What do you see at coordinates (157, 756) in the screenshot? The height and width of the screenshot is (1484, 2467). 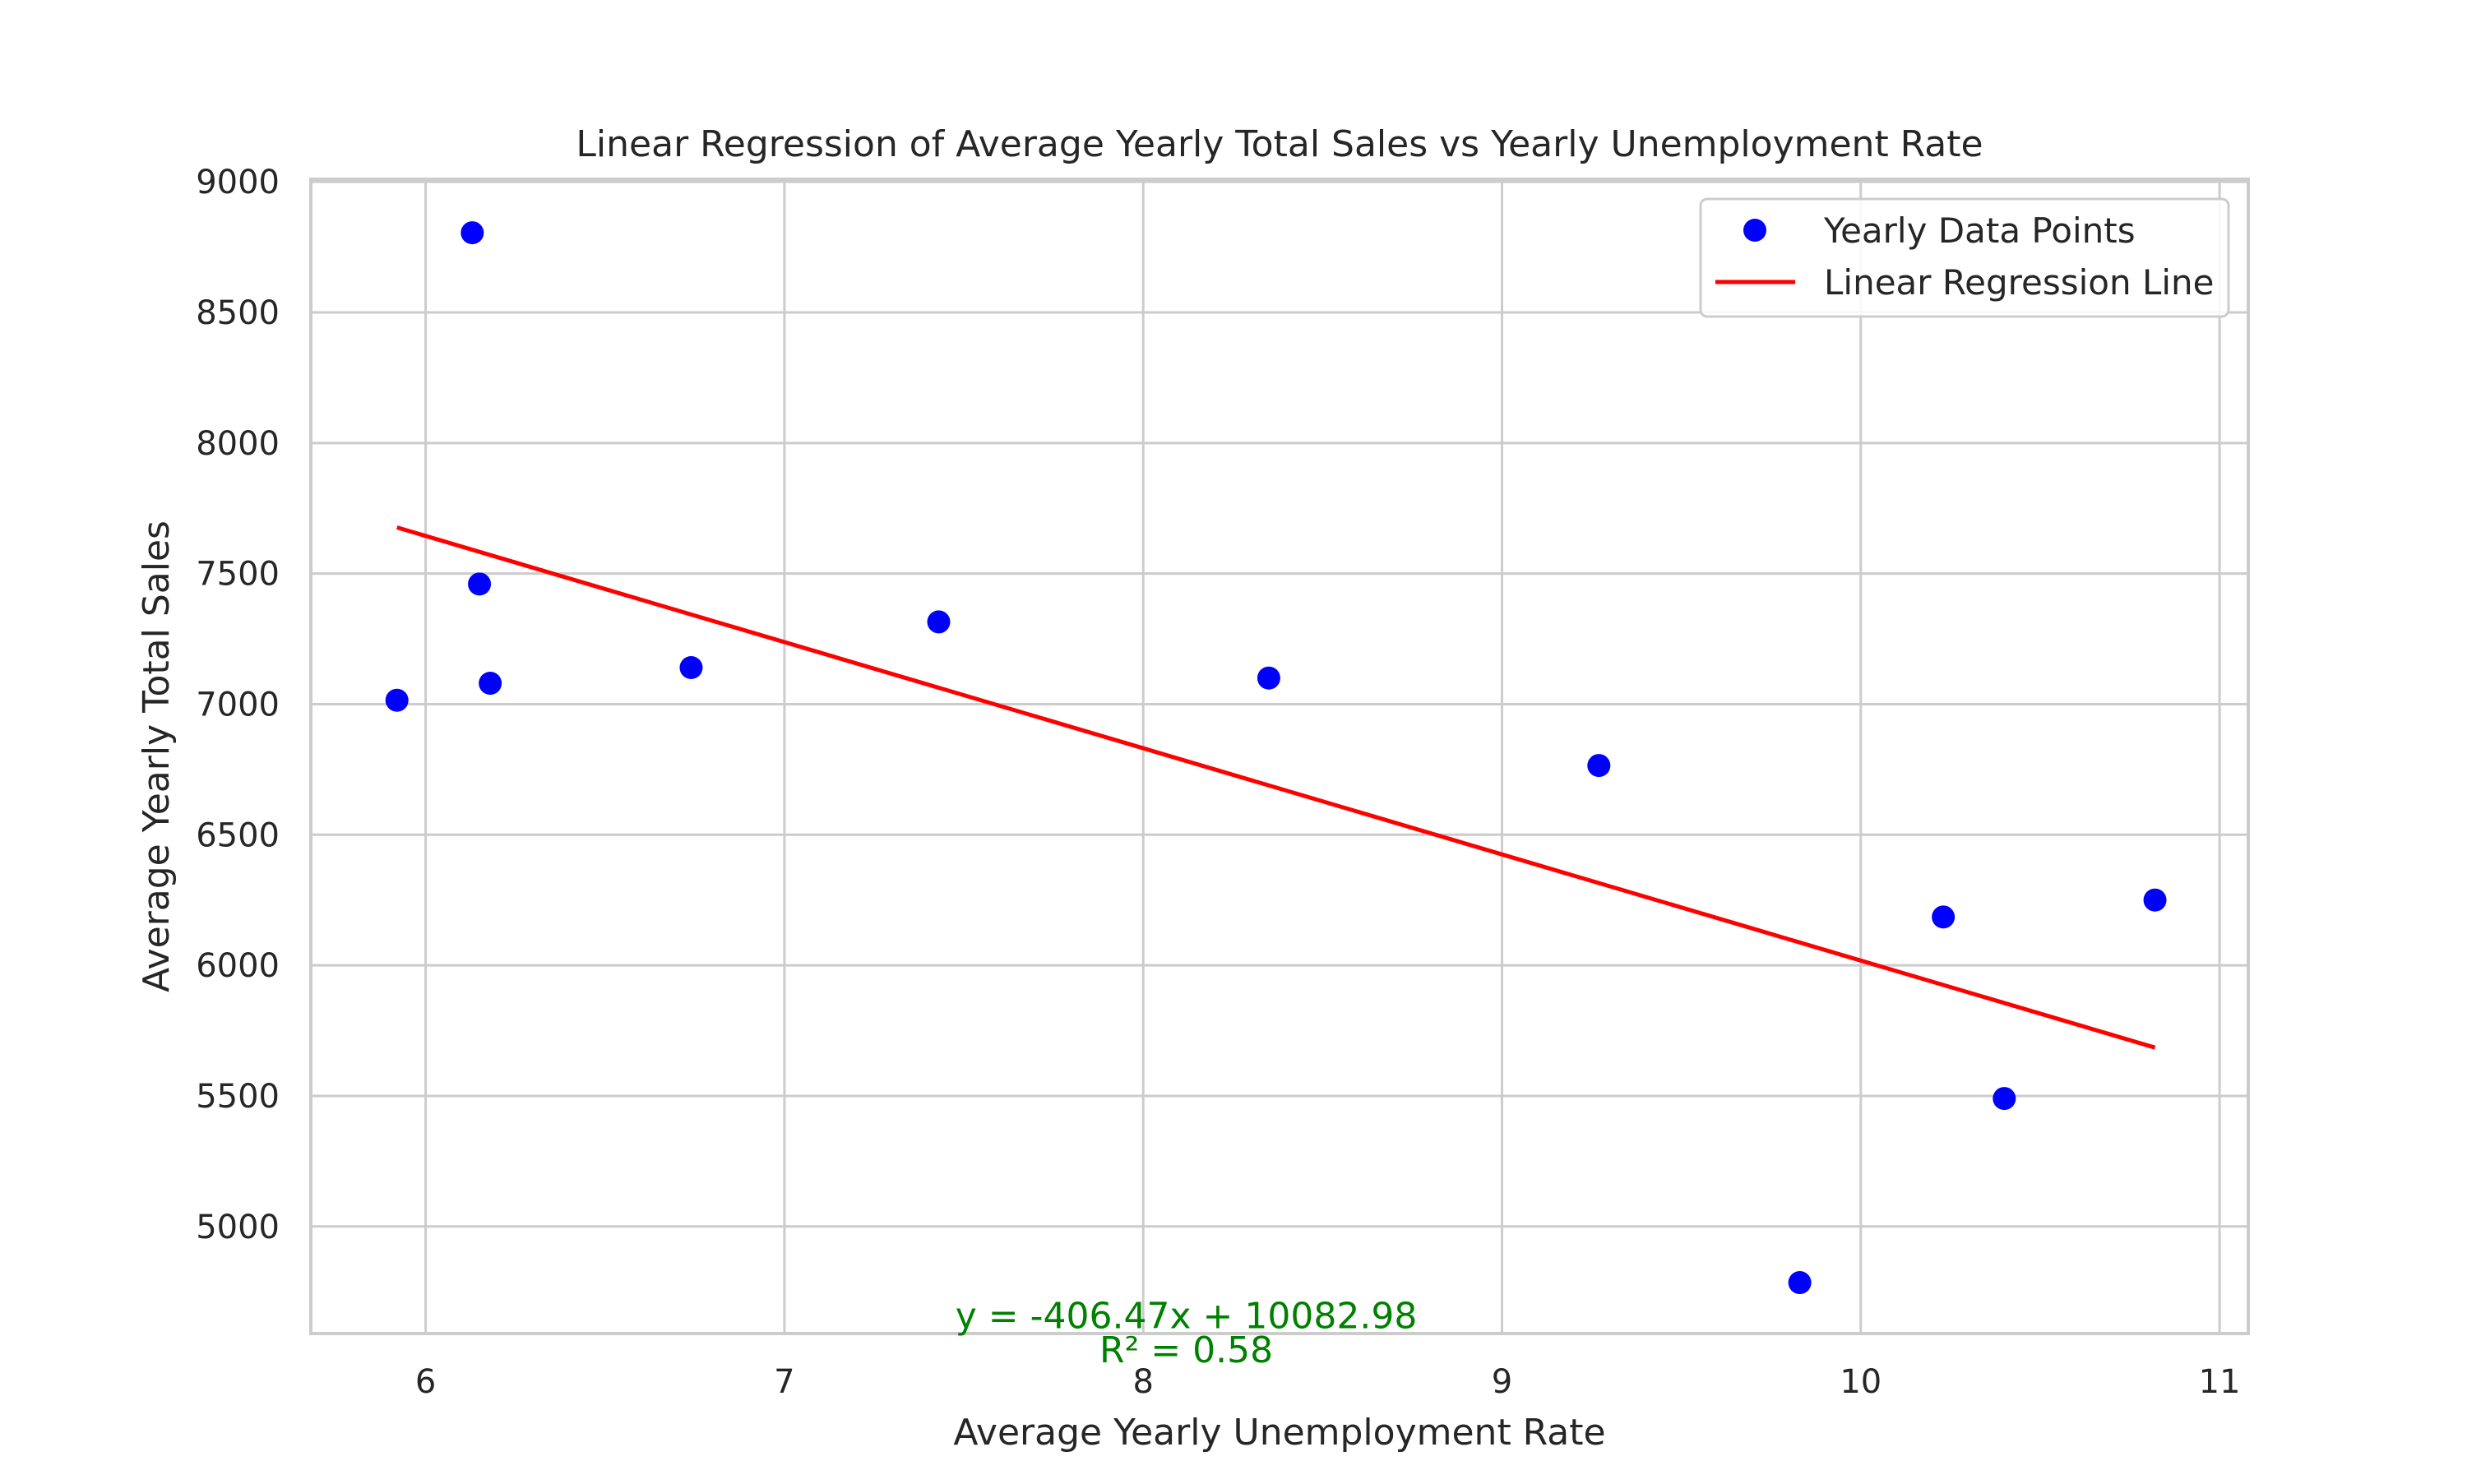 I see `y-axis-label: Average Yearly Total Sales` at bounding box center [157, 756].